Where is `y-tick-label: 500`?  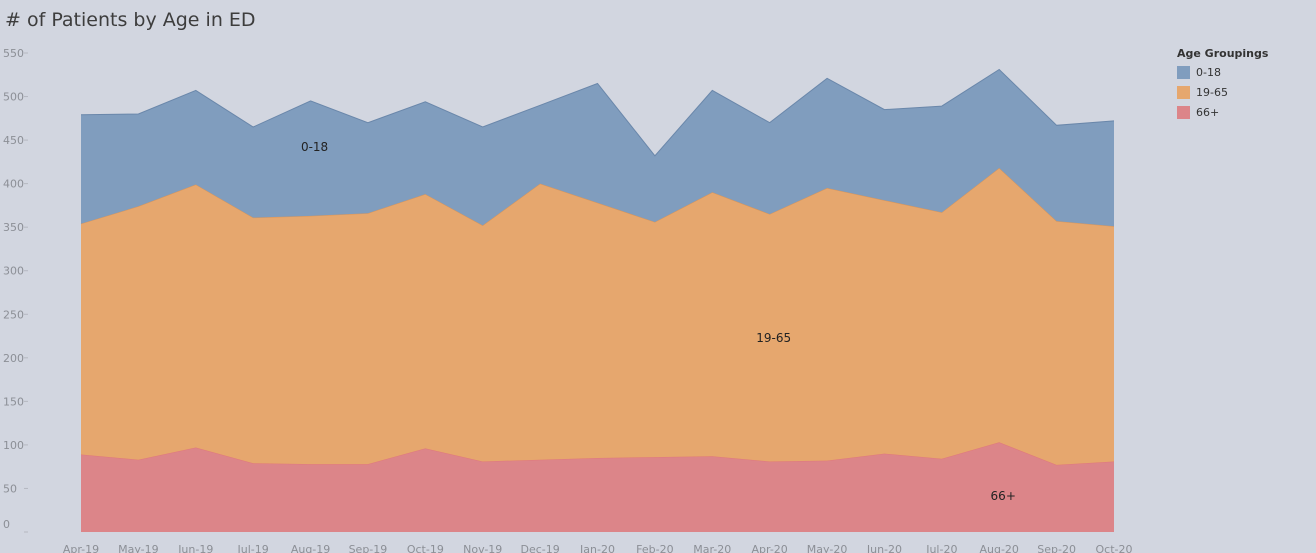
y-tick-label: 500 is located at coordinates (13, 97).